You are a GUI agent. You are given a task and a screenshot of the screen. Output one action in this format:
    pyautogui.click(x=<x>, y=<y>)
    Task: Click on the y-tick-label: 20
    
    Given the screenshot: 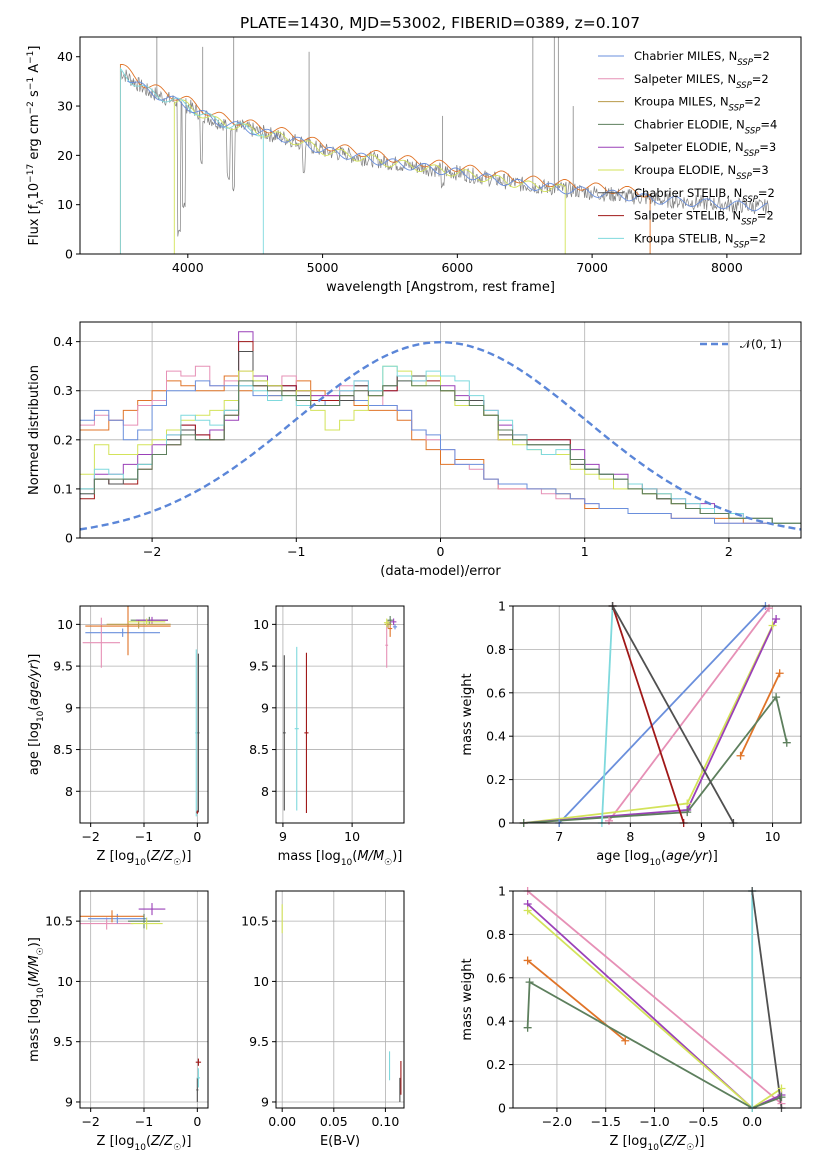 What is the action you would take?
    pyautogui.click(x=65, y=155)
    